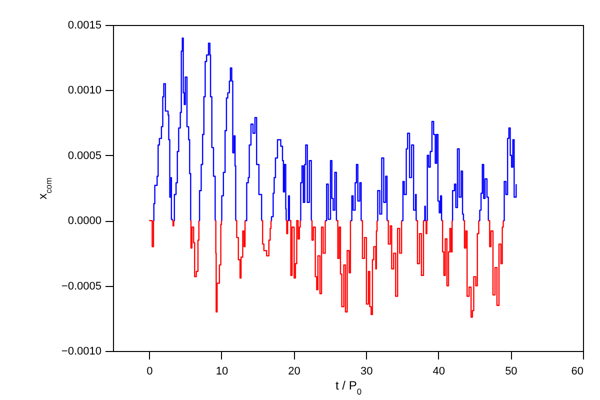  I want to click on y-tick-label: −0.0005, so click(81, 286).